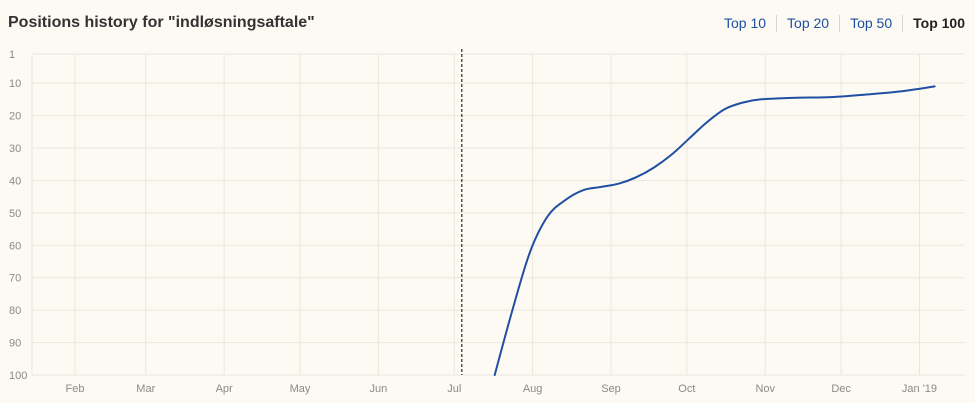 This screenshot has width=975, height=403. What do you see at coordinates (379, 389) in the screenshot?
I see `x-tick-label: Jun` at bounding box center [379, 389].